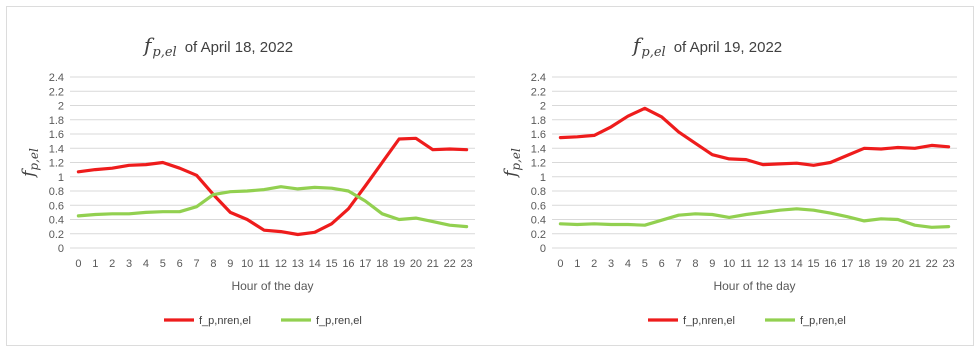  Describe the element at coordinates (239, 47) in the screenshot. I see `title-text: of April 18, 2022` at that location.